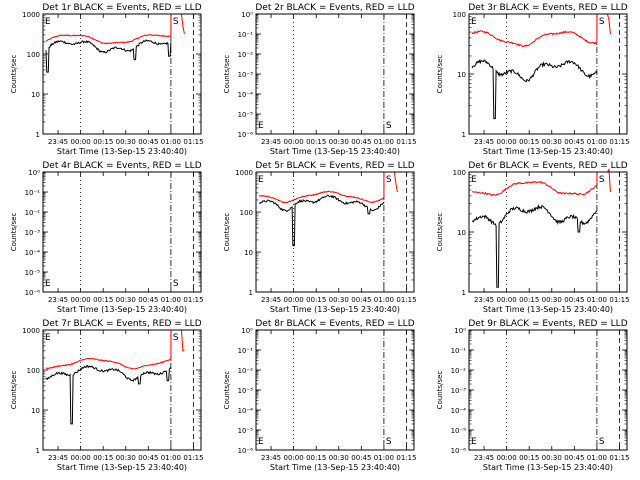 The width and height of the screenshot is (640, 480). What do you see at coordinates (121, 324) in the screenshot?
I see `panel-title: Det 7r BLACK = Events, RED = LLD` at bounding box center [121, 324].